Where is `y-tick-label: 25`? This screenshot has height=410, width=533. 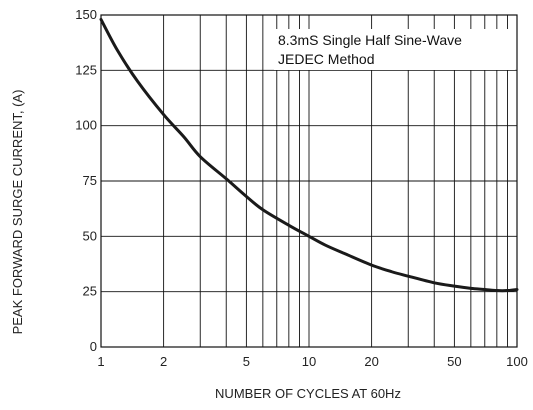
y-tick-label: 25 is located at coordinates (90, 291).